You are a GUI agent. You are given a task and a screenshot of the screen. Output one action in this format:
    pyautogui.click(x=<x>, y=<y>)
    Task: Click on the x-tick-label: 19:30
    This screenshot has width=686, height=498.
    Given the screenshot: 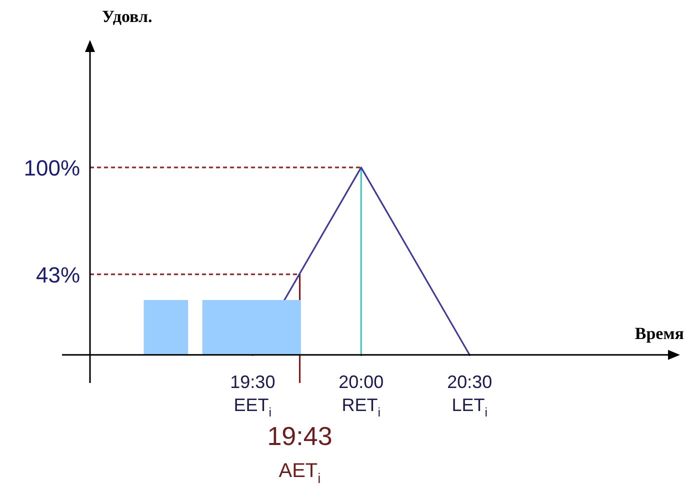 What is the action you would take?
    pyautogui.click(x=253, y=382)
    